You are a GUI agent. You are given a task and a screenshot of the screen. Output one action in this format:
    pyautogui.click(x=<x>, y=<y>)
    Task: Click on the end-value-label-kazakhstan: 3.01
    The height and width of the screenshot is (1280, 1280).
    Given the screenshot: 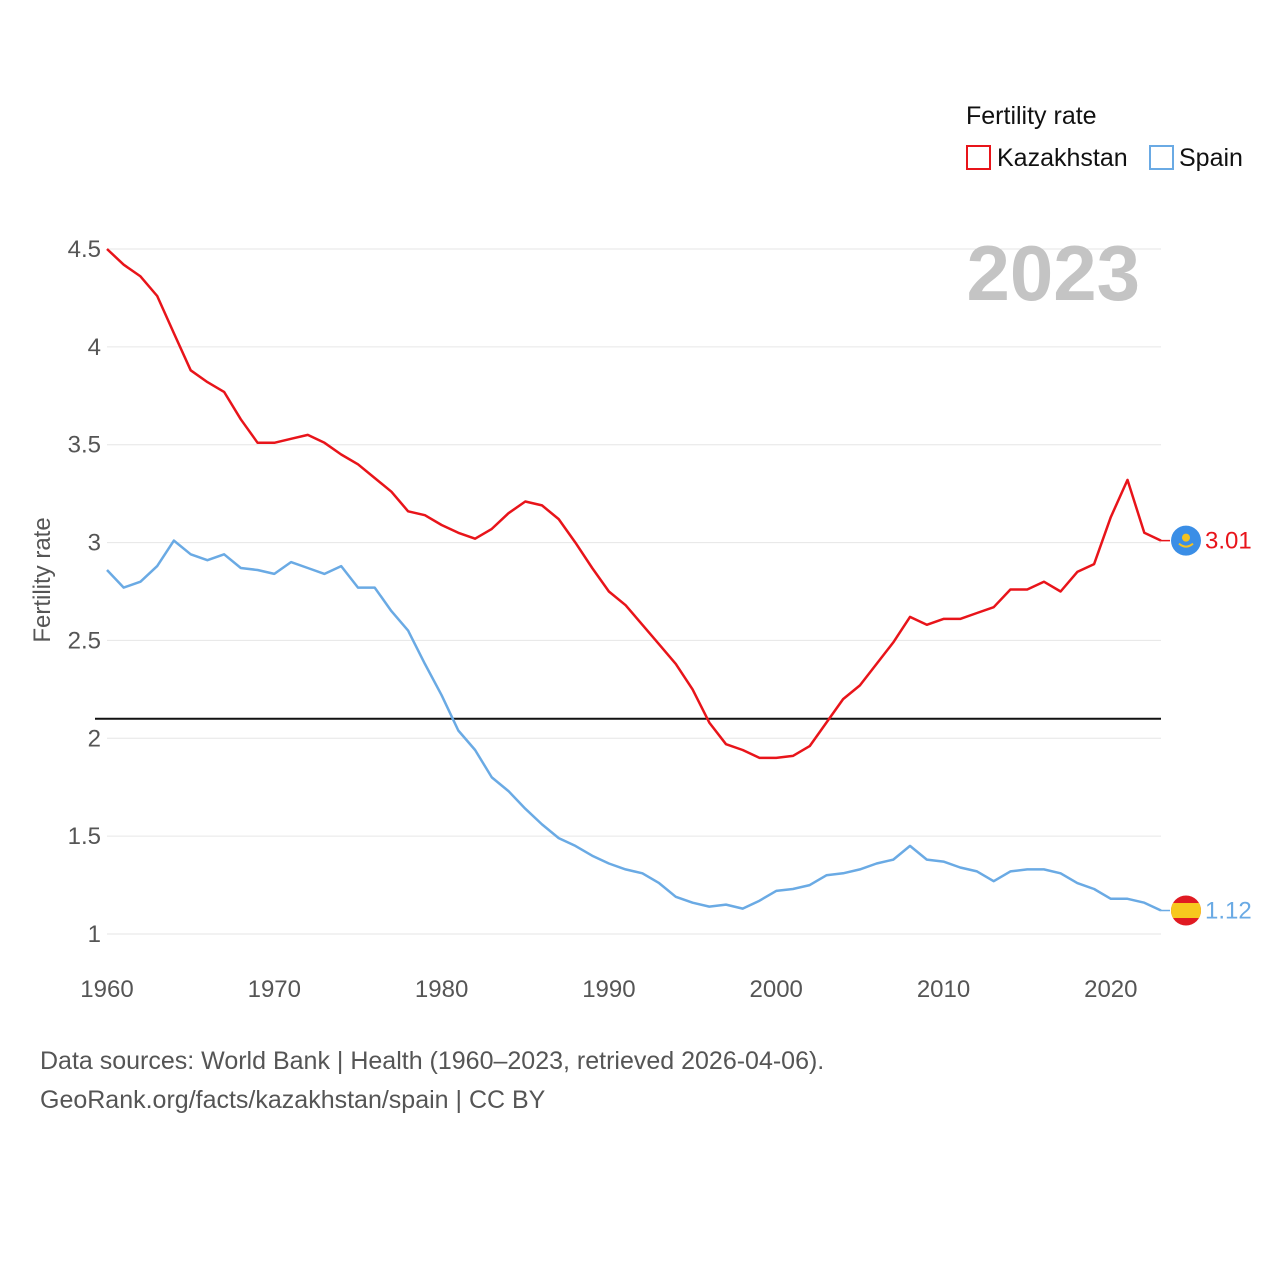 What is the action you would take?
    pyautogui.click(x=1228, y=541)
    